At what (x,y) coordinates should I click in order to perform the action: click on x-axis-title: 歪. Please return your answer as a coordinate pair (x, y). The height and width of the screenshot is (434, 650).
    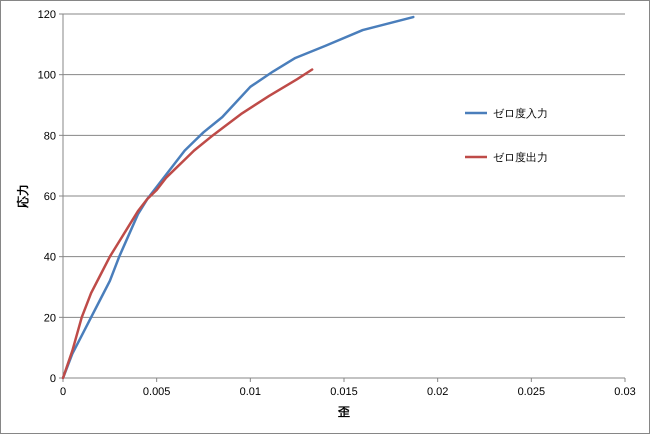
    Looking at the image, I should click on (343, 412).